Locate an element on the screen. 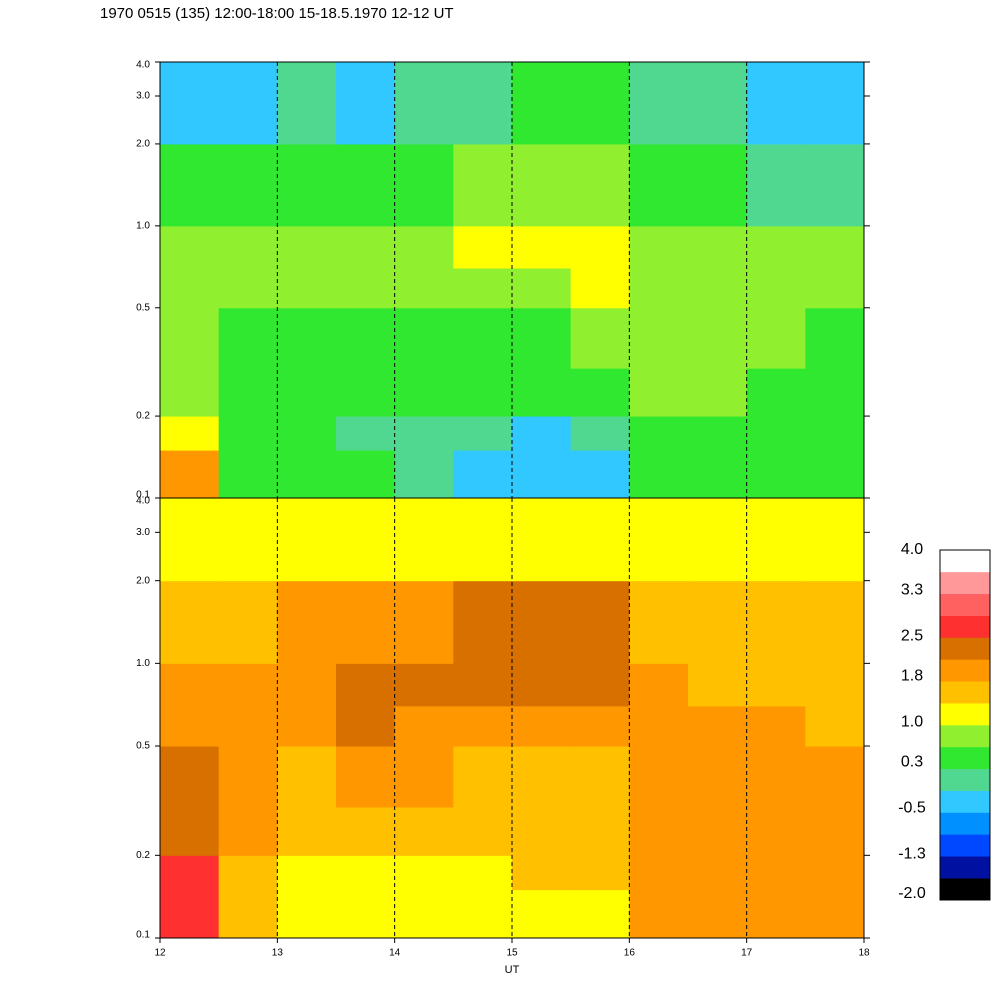 This screenshot has height=1000, width=1000. y-tick-label: 2.0 is located at coordinates (143, 144).